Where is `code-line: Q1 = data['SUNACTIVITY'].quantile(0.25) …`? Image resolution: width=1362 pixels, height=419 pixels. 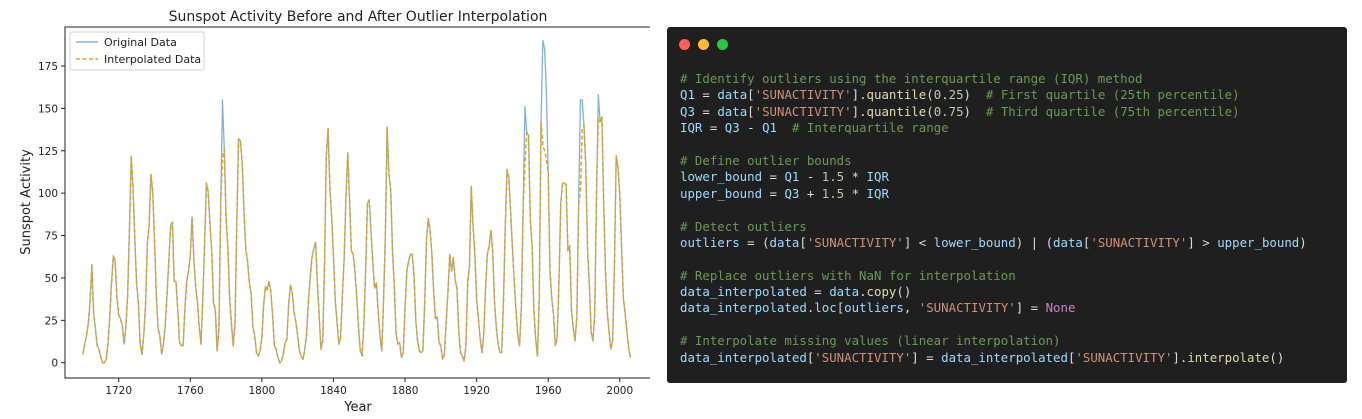 code-line: Q1 = data['SUNACTIVITY'].quantile(0.25) … is located at coordinates (993, 95).